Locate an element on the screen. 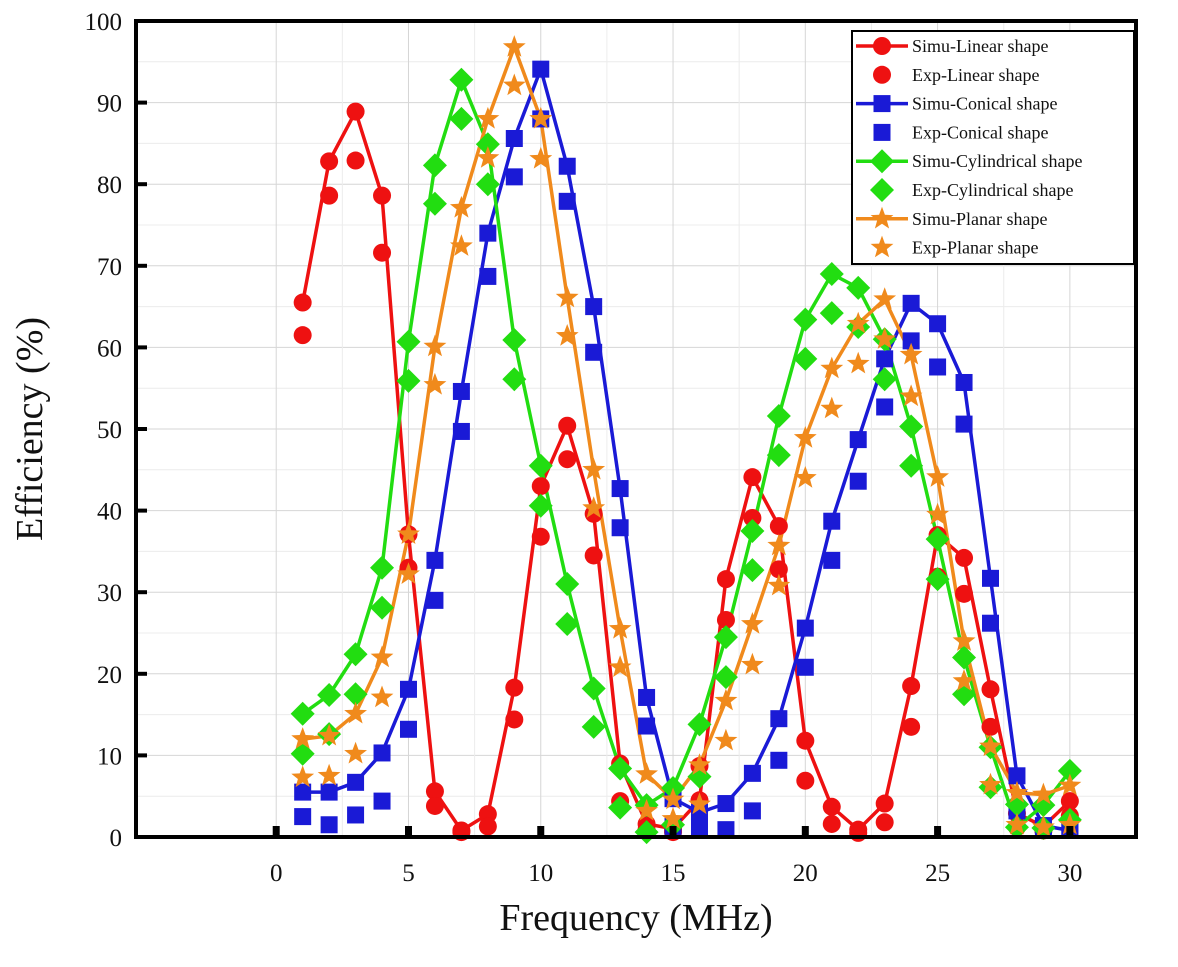  y-tick-label: 20 is located at coordinates (109, 675).